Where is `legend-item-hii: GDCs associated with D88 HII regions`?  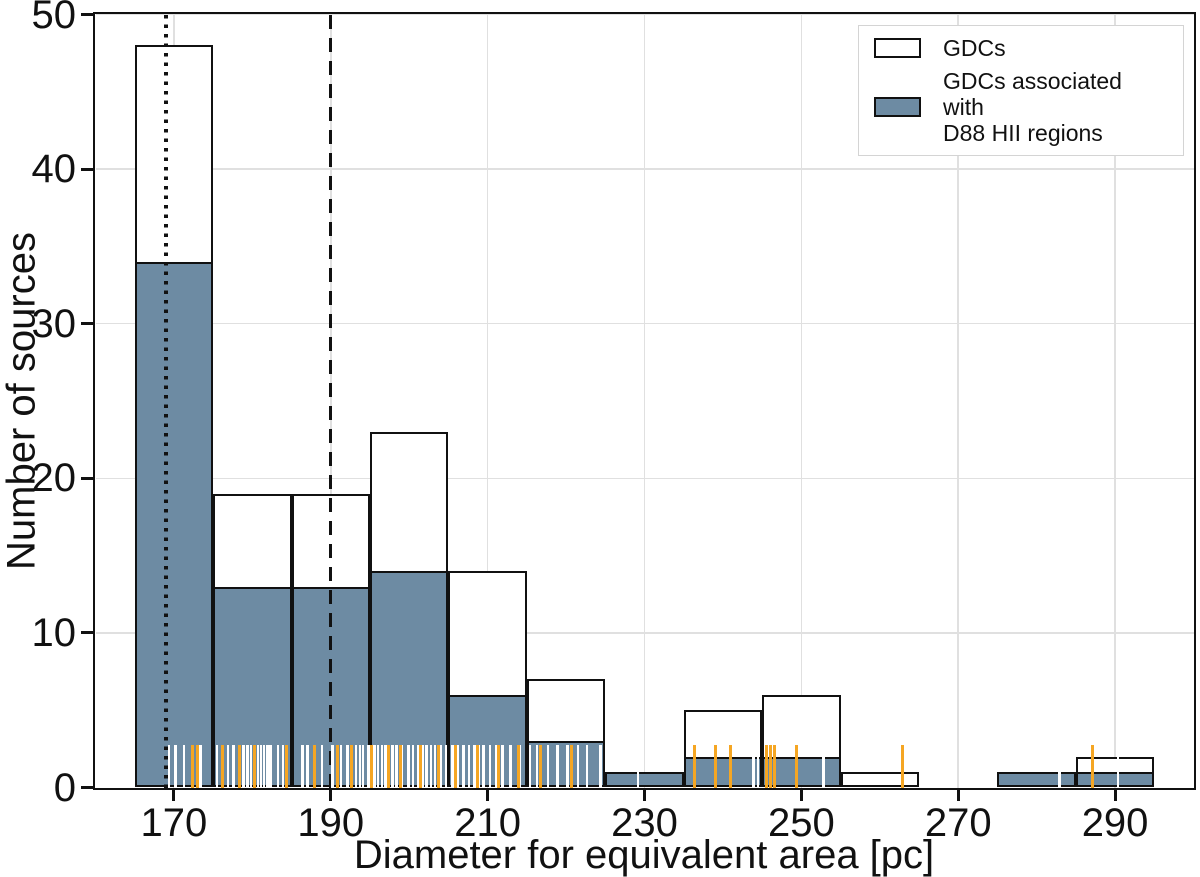
legend-item-hii: GDCs associated with D88 HII regions is located at coordinates (1021, 107).